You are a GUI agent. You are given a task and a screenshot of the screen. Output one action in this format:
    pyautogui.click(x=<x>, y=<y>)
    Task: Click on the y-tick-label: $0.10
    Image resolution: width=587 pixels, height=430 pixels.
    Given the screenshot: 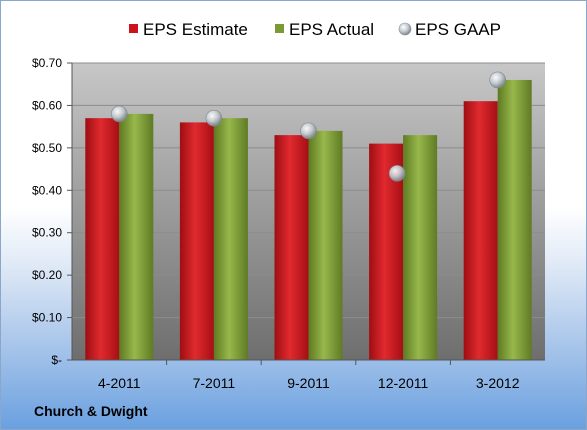 What is the action you would take?
    pyautogui.click(x=47, y=318)
    